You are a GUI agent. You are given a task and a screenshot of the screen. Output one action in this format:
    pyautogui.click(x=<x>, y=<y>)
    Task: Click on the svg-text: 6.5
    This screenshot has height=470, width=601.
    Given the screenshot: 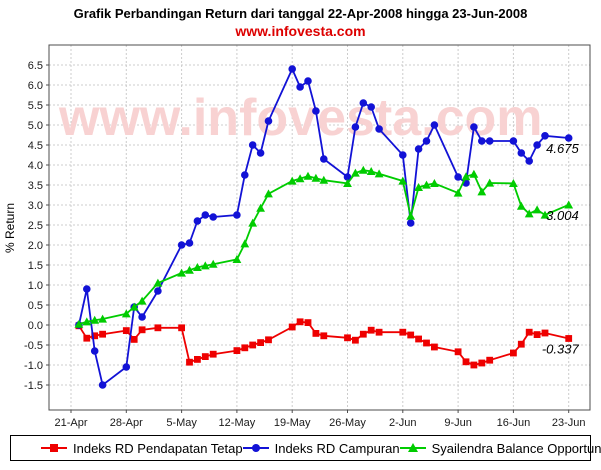 What is the action you would take?
    pyautogui.click(x=35, y=66)
    